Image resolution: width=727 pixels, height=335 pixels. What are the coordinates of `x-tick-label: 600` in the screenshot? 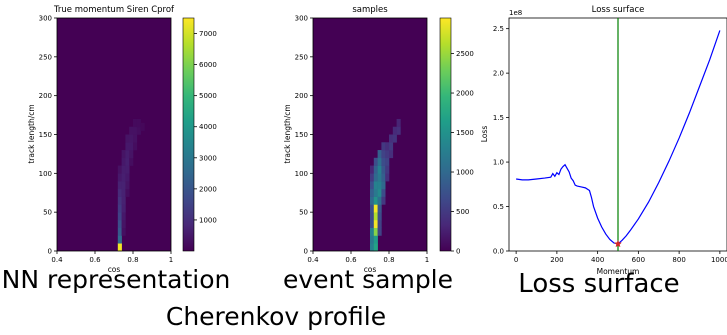 It's located at (638, 260).